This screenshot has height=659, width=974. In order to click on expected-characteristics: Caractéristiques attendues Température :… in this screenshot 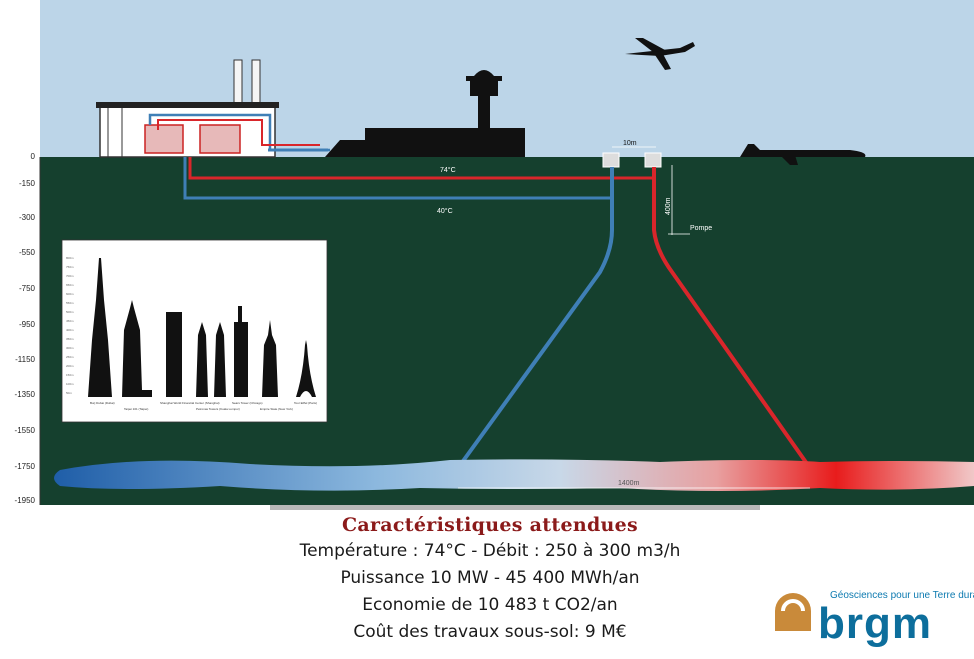, I will do `click(490, 579)`.